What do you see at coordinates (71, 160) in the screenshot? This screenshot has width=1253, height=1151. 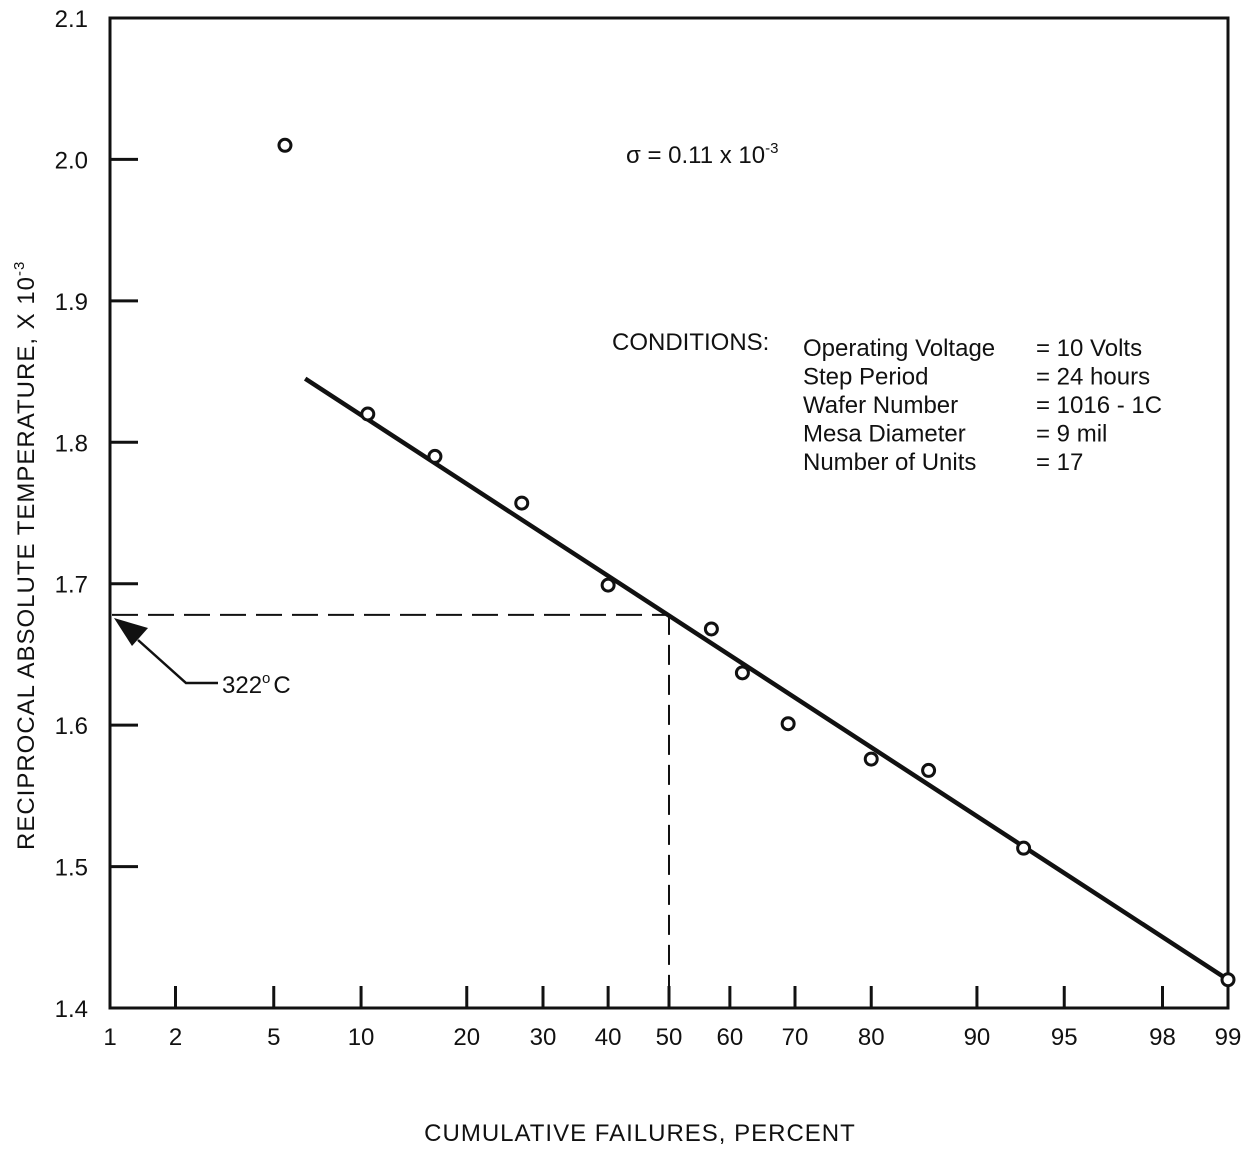 I see `y-tick-label: 2.0` at bounding box center [71, 160].